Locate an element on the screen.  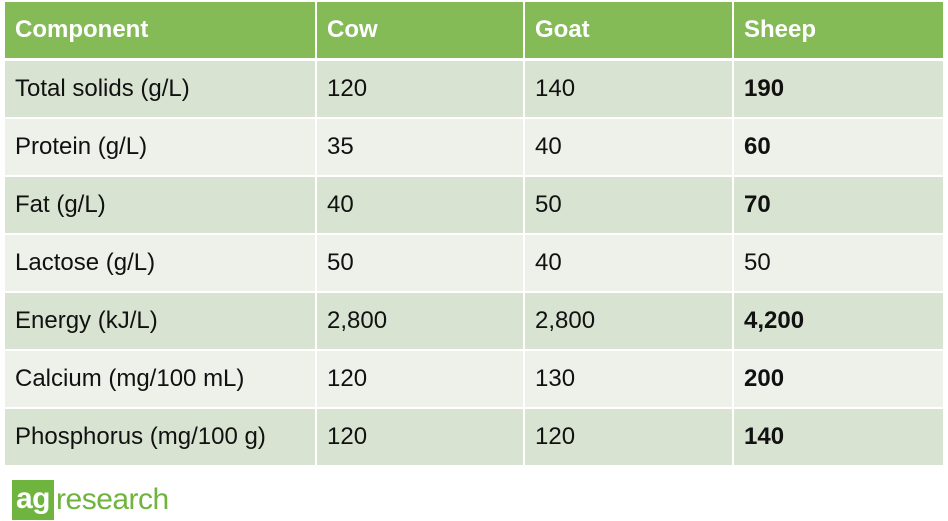
cell-sheep: 200 is located at coordinates (838, 379).